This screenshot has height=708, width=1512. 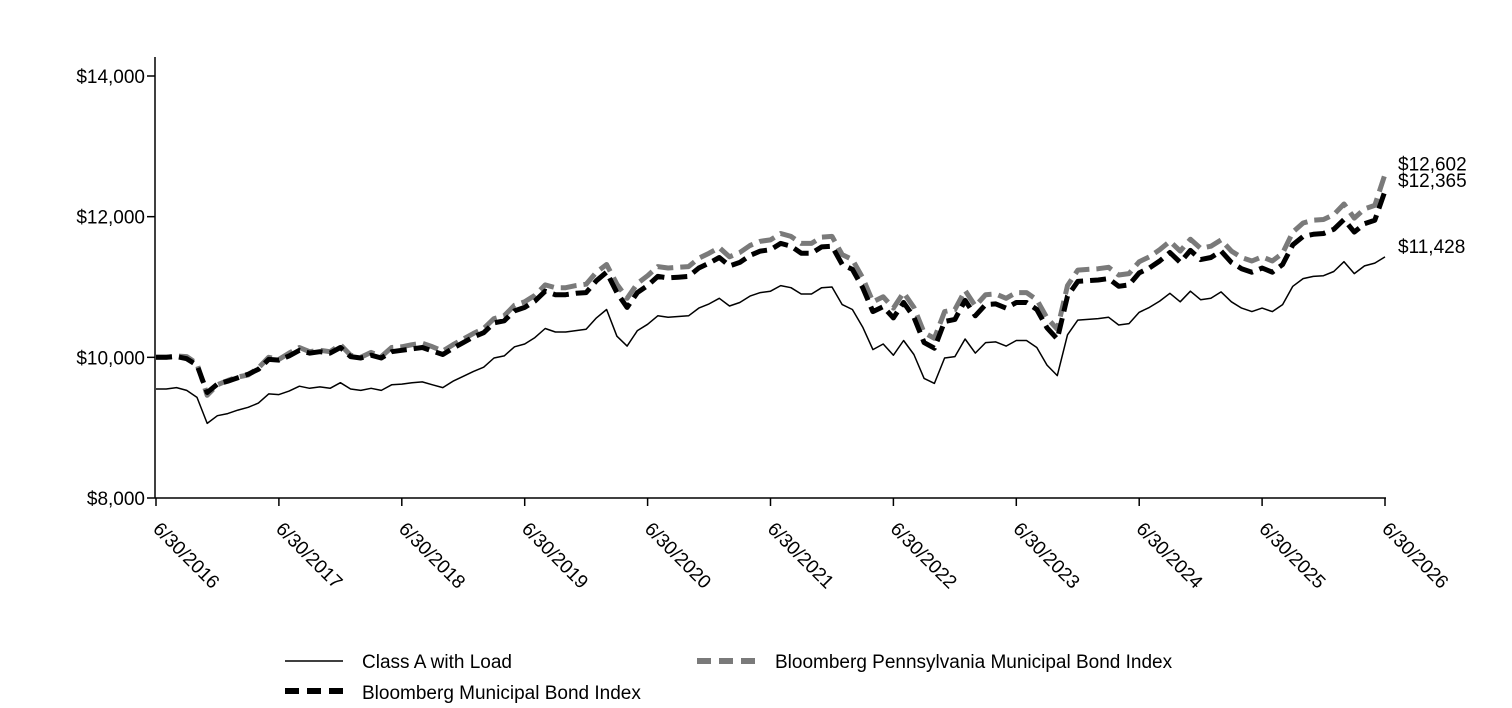 I want to click on end-label-bloomberg-pa: $12,602, so click(x=1432, y=164).